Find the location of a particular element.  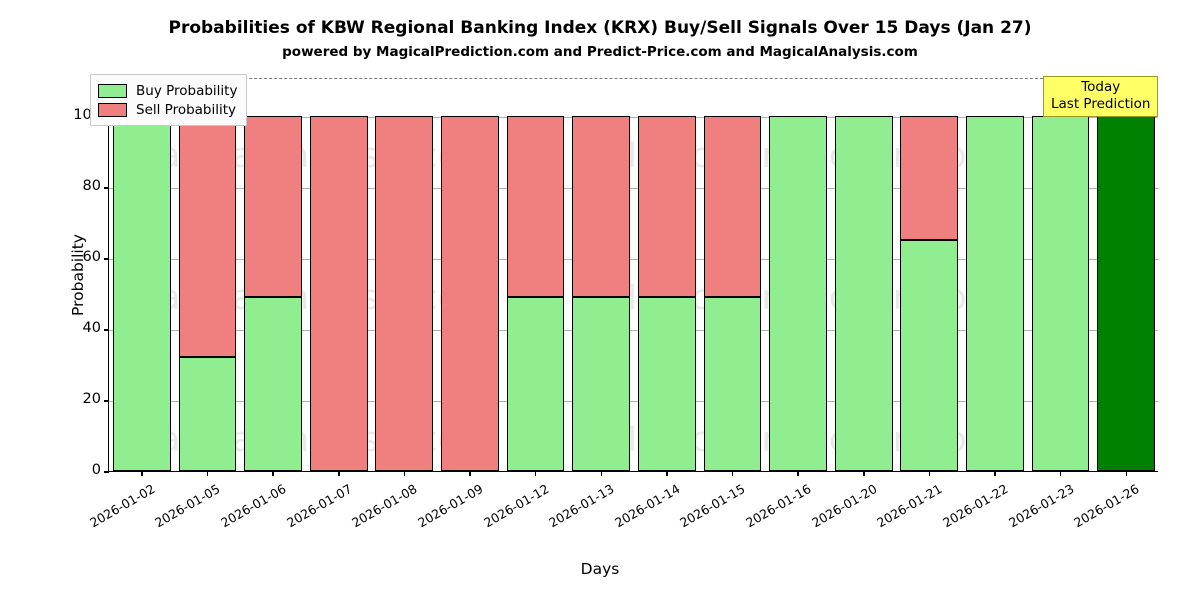

last-prediction-label: Last Prediction is located at coordinates (1101, 104).